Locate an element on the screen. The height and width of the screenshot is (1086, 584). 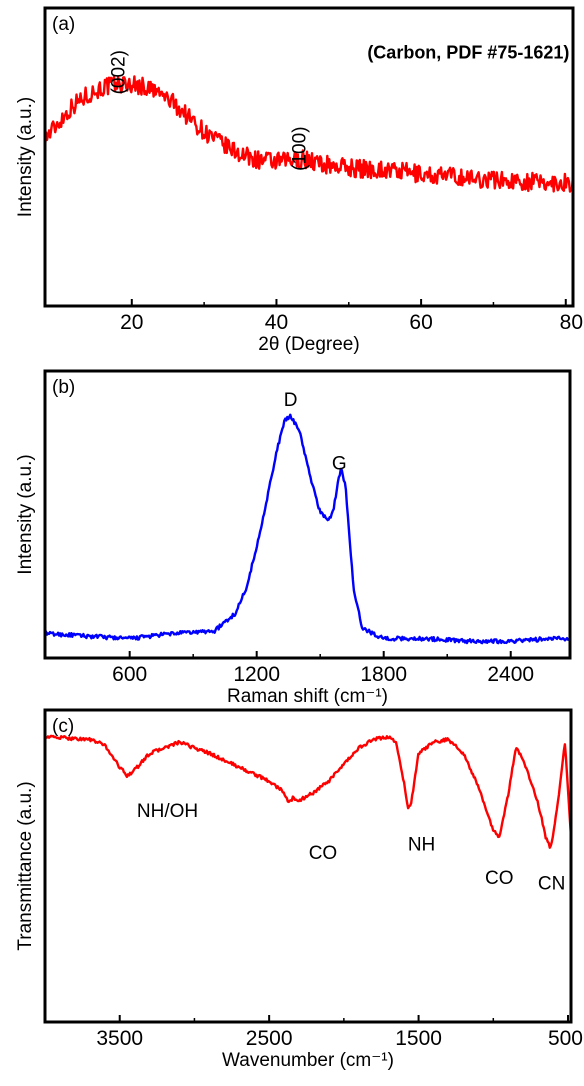
x-tick-label-1-0: 600 is located at coordinates (129, 674).